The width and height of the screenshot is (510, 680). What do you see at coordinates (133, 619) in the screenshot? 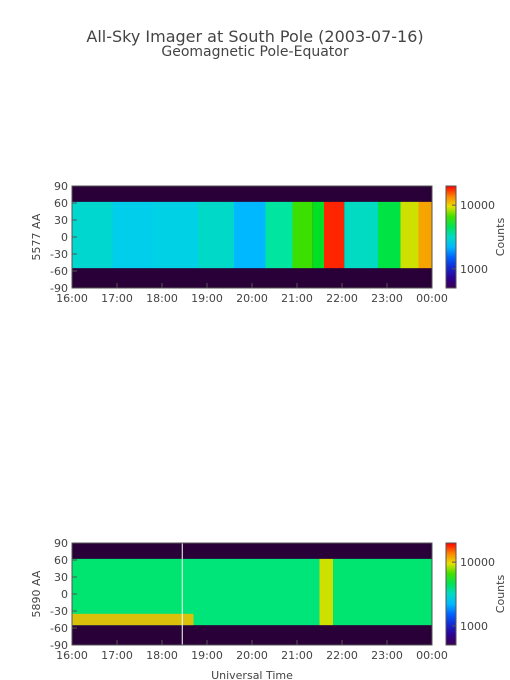
I see `heatmap-enhancement` at bounding box center [133, 619].